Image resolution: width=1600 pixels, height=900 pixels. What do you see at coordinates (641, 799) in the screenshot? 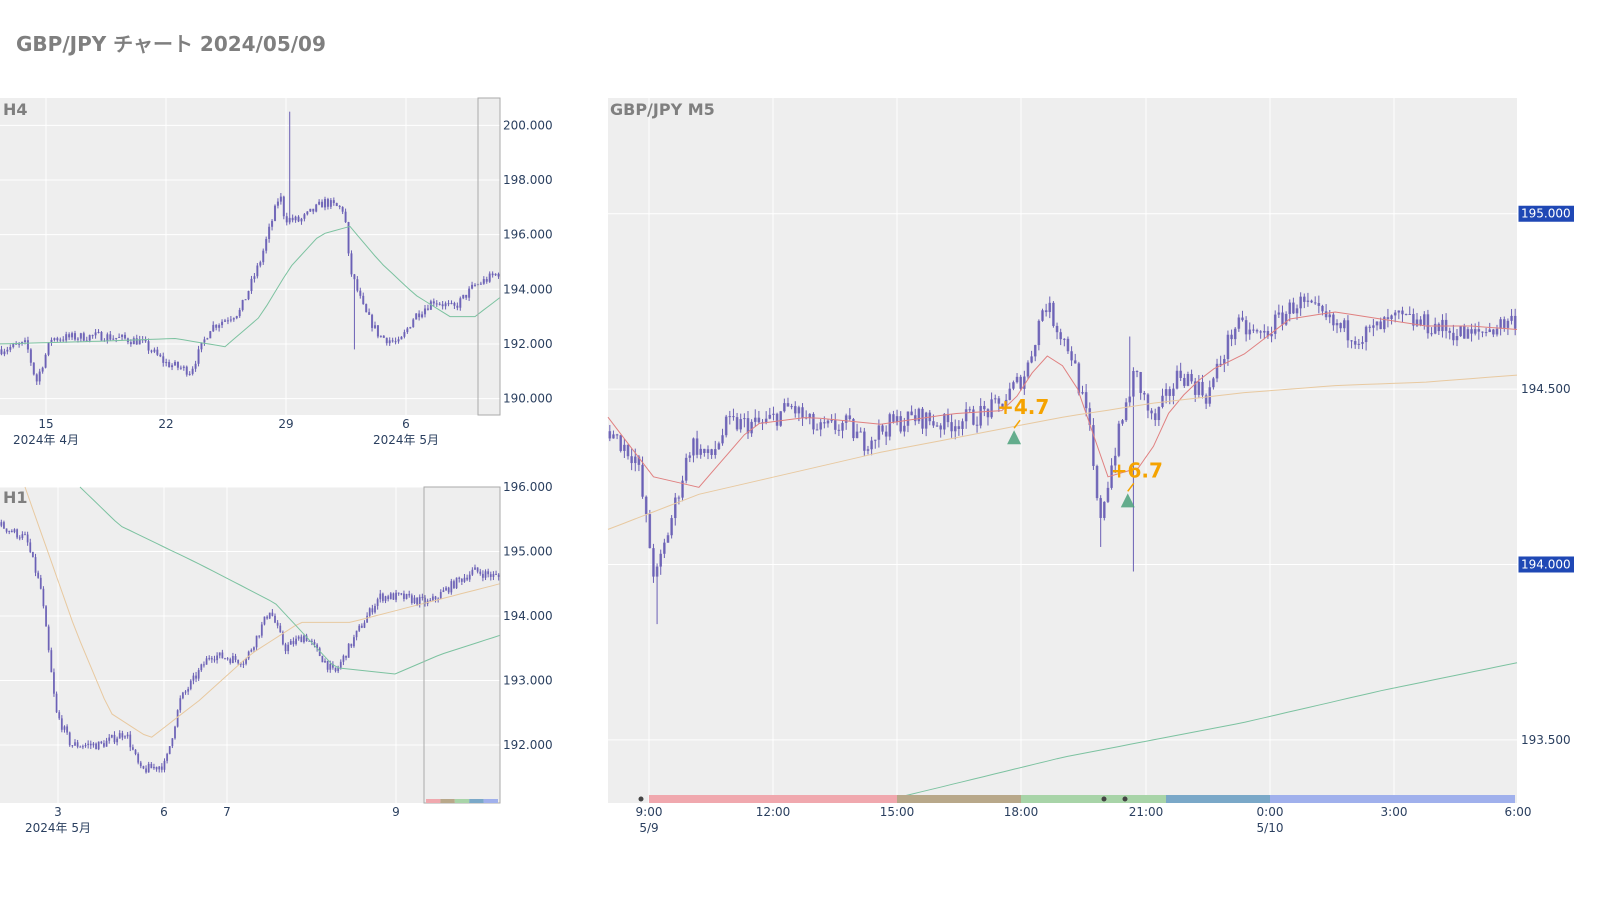
I see `m5-event-dot` at bounding box center [641, 799].